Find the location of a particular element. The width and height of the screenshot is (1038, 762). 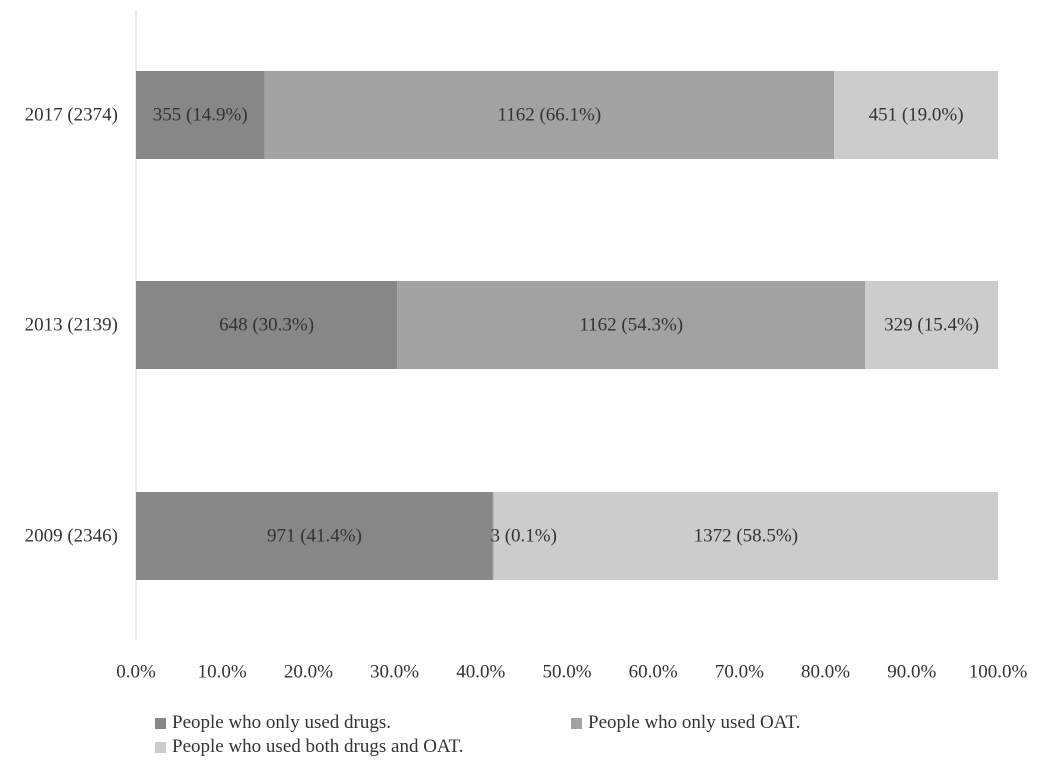

data-label: 329 (15.4%) is located at coordinates (931, 325).